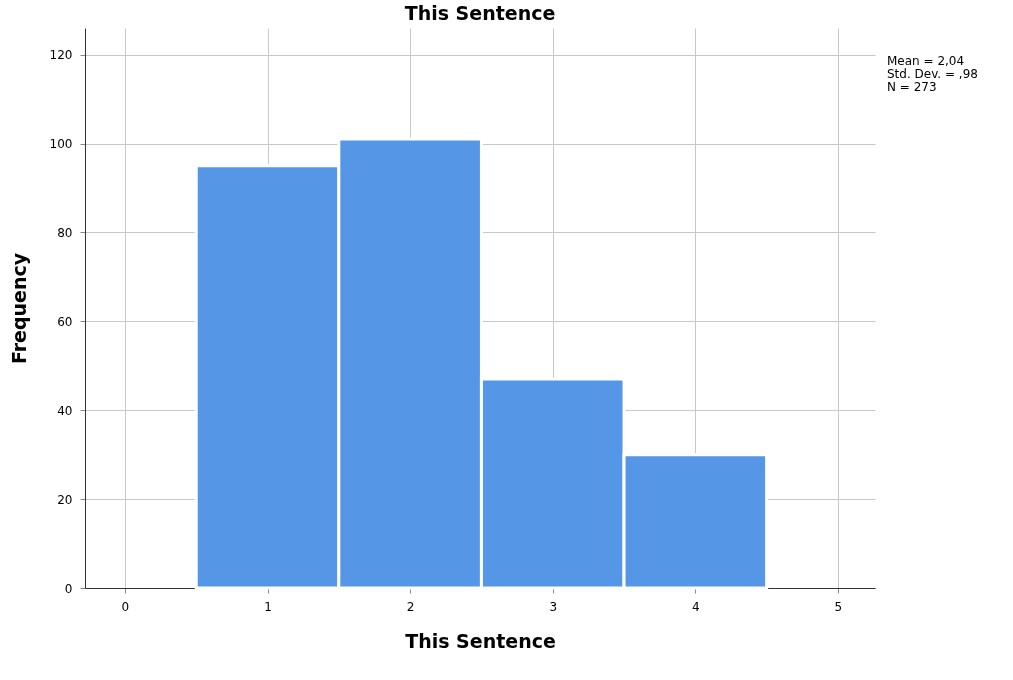 The height and width of the screenshot is (680, 1013). I want to click on text: Mean = 2,04, so click(926, 61).